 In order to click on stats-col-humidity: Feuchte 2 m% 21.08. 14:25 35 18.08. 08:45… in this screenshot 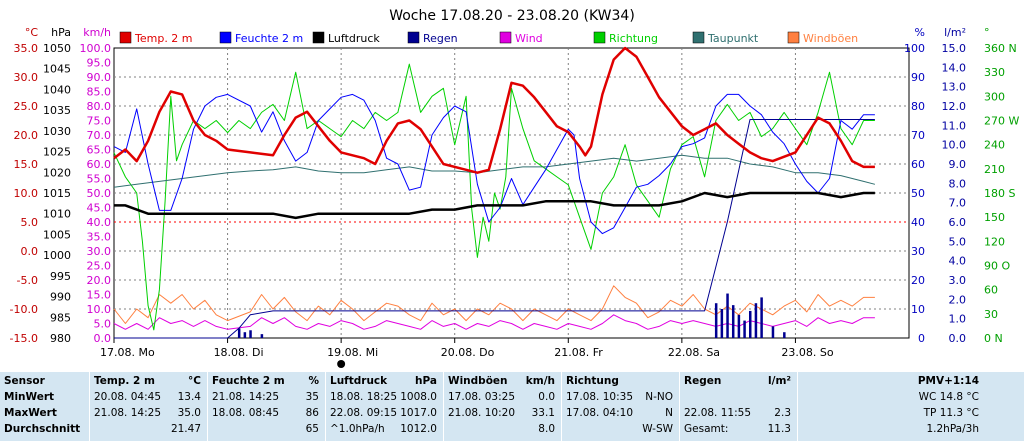, I will do `click(266, 406)`.